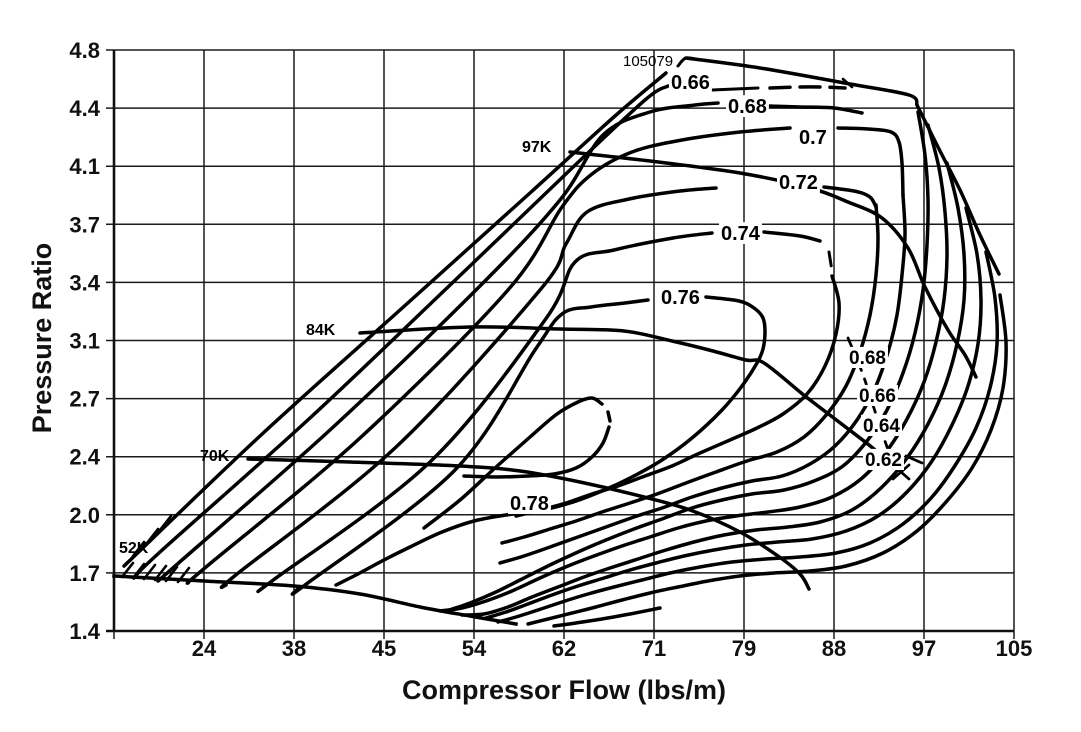  What do you see at coordinates (42, 338) in the screenshot?
I see `svg-text: Pressure Ratio` at bounding box center [42, 338].